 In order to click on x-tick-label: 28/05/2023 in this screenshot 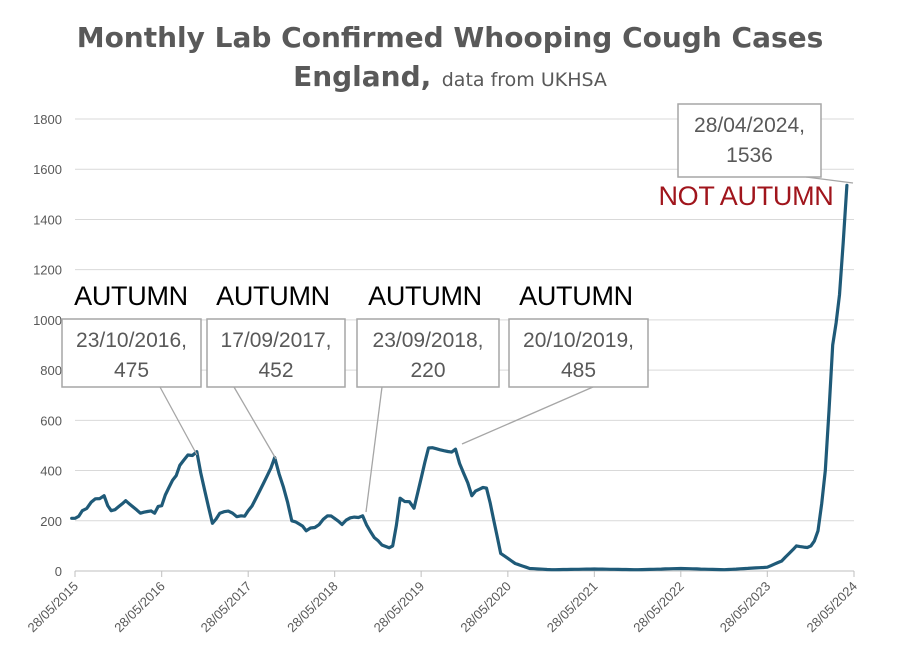, I will do `click(745, 607)`.